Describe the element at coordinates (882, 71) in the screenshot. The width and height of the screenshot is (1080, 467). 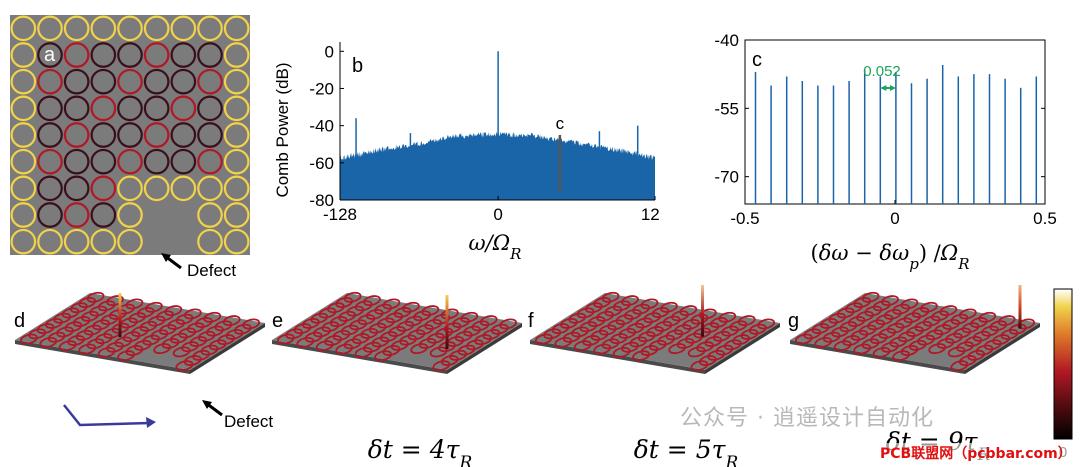
I see `spacing-label: 0.052` at that location.